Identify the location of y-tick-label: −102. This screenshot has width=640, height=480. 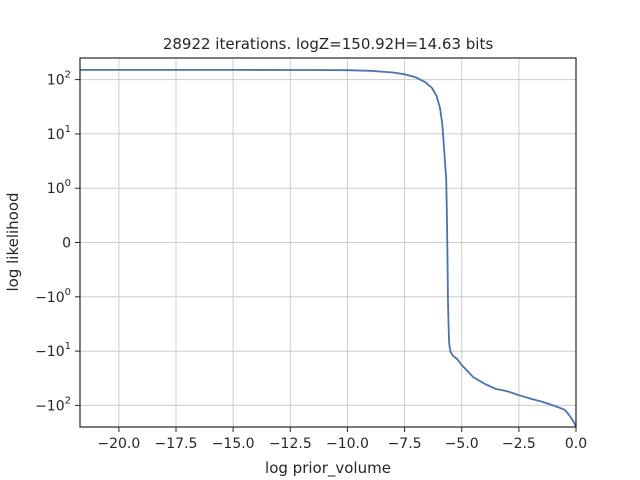
(53, 404).